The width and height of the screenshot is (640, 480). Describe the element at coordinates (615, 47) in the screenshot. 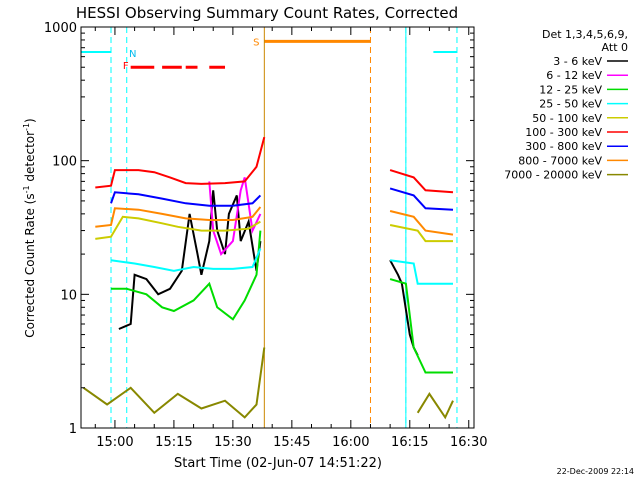

I see `legend-header-line2: Att 0` at that location.